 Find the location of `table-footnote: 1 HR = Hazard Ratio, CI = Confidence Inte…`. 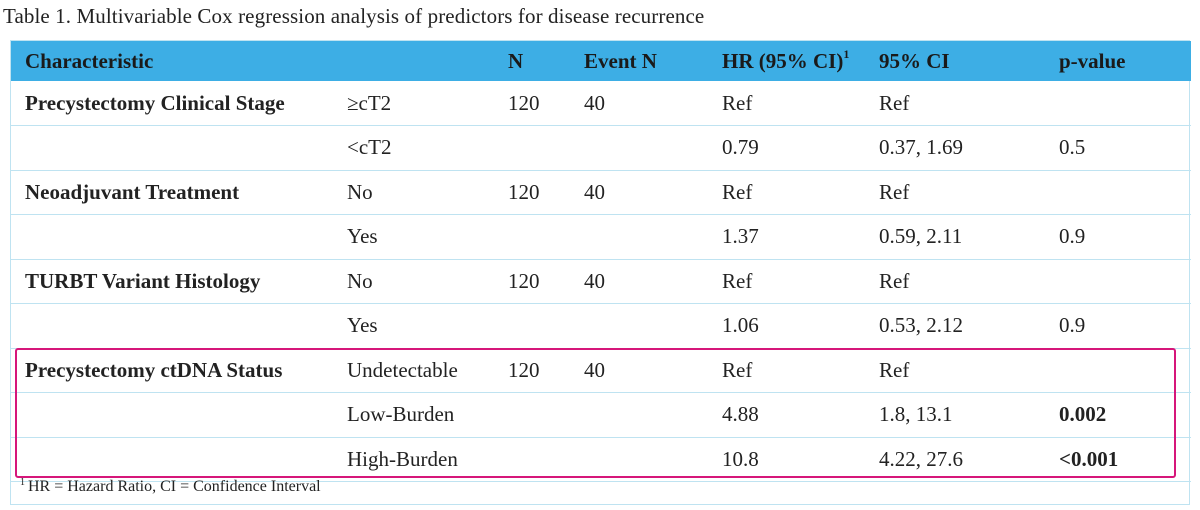

table-footnote: 1 HR = Hazard Ratio, CI = Confidence Inte… is located at coordinates (165, 486).